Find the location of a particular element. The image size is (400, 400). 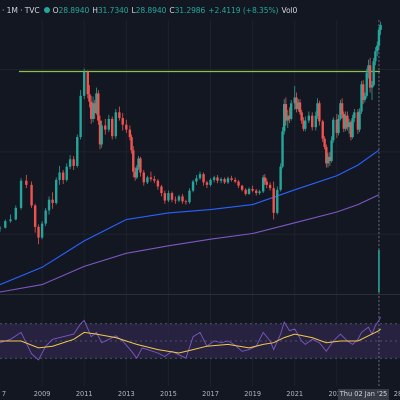

volume-label: Vol is located at coordinates (287, 10).